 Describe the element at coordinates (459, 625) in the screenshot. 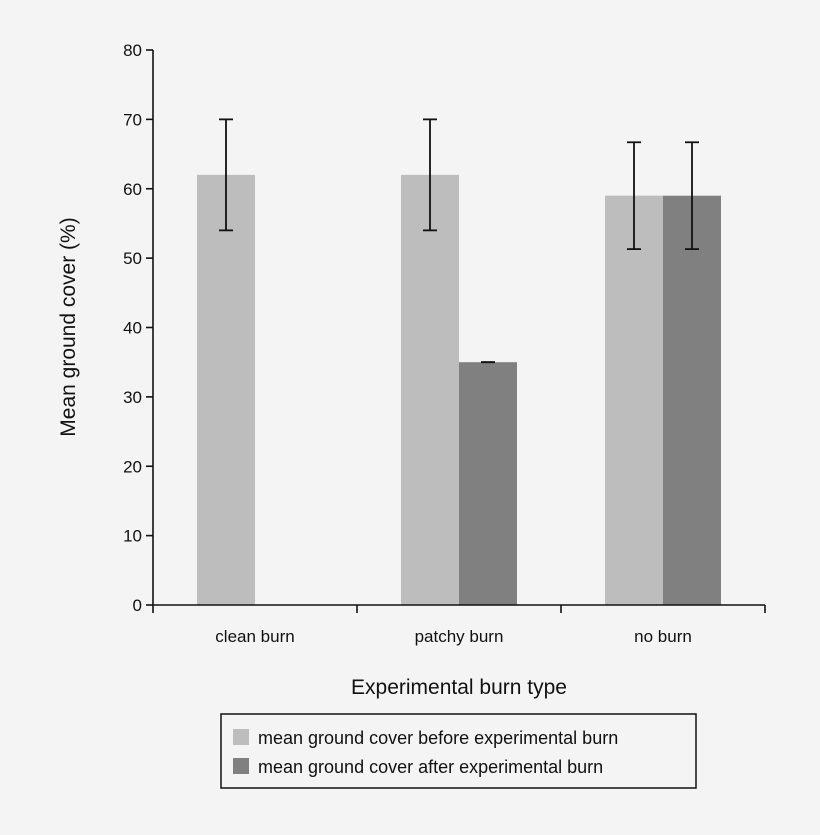

I see `x-ticks-layer: clean burn patchy burn no burn` at that location.